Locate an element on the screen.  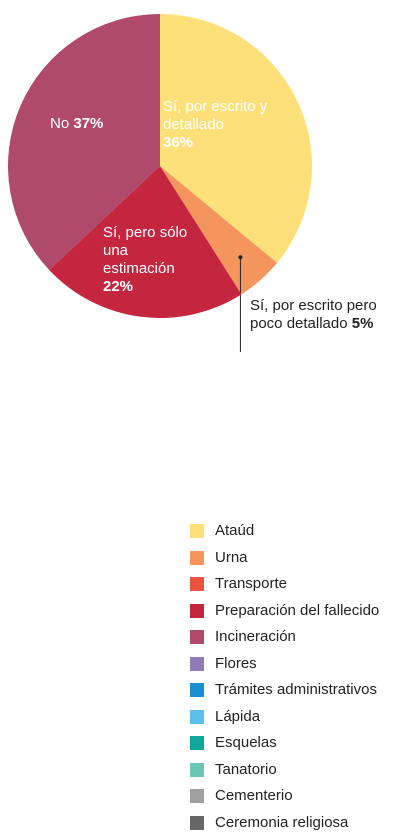
slice-label: Sí, pero sólo una estimación 22% is located at coordinates (148, 260).